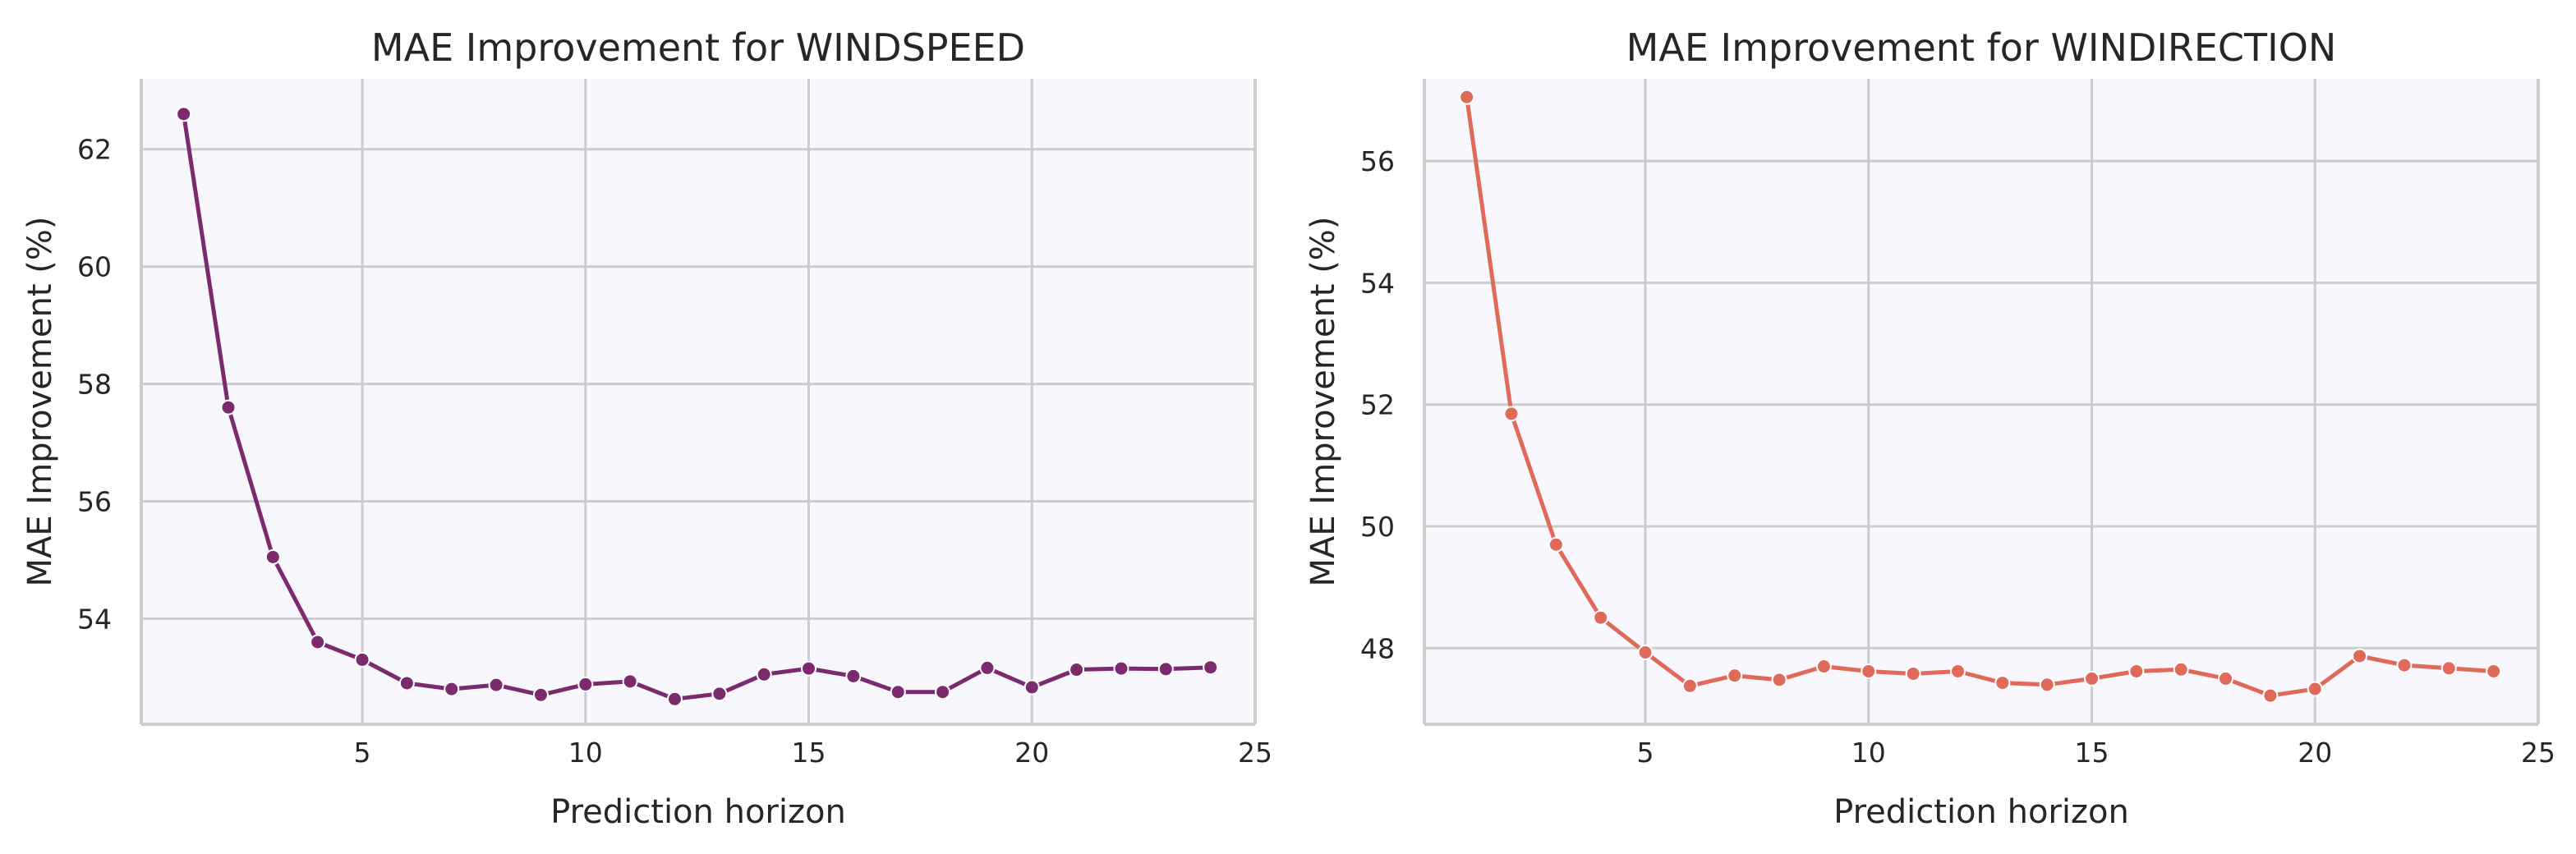  I want to click on windspeed-x-tick-label: 10, so click(585, 753).